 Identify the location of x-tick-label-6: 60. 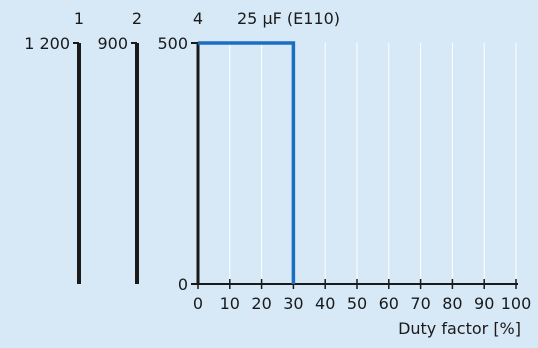
(389, 303).